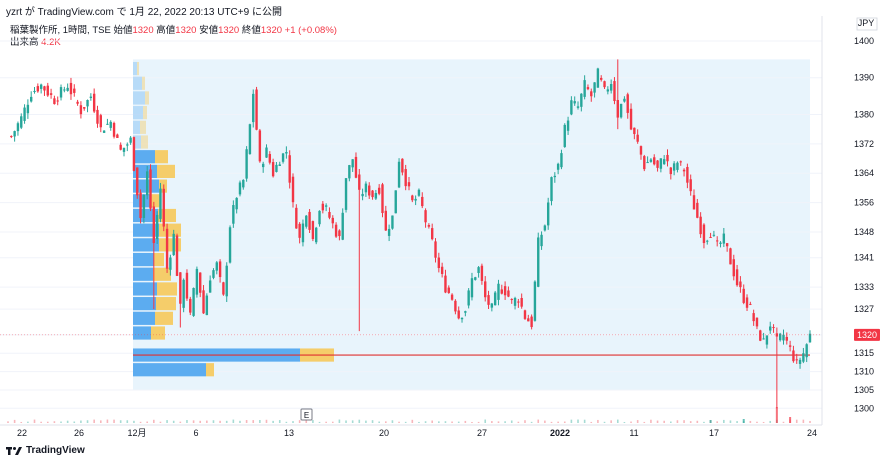 Image resolution: width=886 pixels, height=463 pixels. I want to click on x-tick-label: 13, so click(289, 433).